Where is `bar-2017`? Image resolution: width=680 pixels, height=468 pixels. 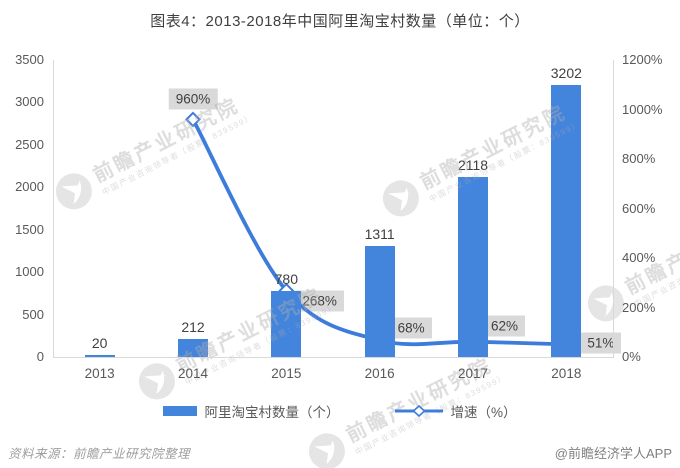
bar-2017 is located at coordinates (473, 267).